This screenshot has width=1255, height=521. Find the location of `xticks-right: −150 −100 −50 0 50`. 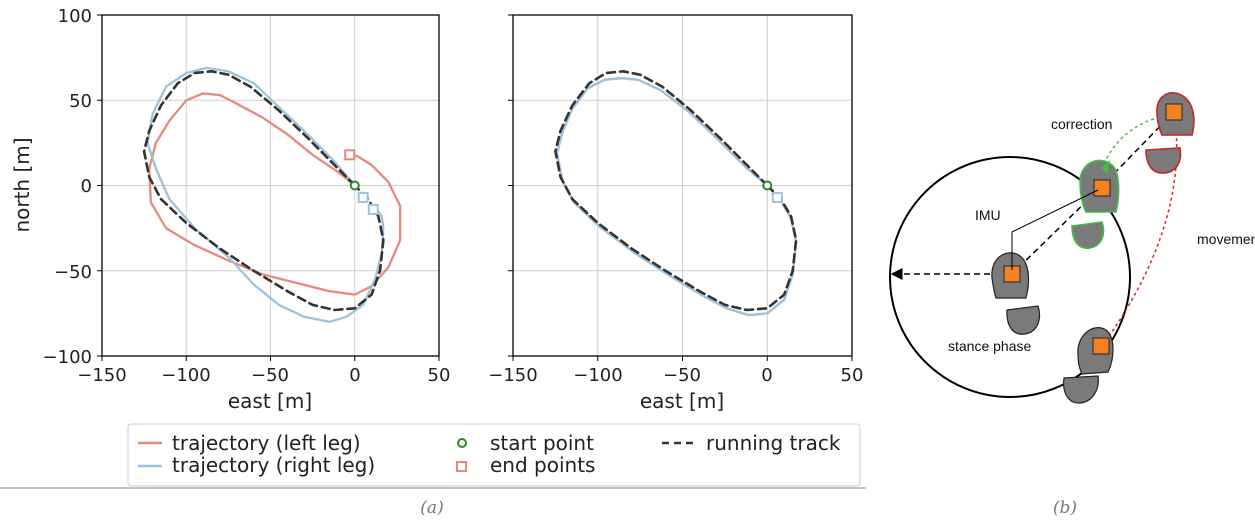

xticks-right: −150 −100 −50 0 50 is located at coordinates (675, 375).